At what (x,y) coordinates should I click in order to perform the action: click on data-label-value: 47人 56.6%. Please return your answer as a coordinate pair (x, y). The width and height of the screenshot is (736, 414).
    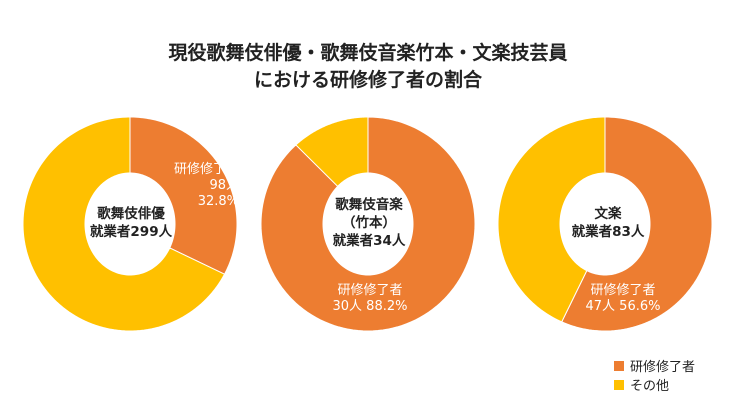
    Looking at the image, I should click on (623, 306).